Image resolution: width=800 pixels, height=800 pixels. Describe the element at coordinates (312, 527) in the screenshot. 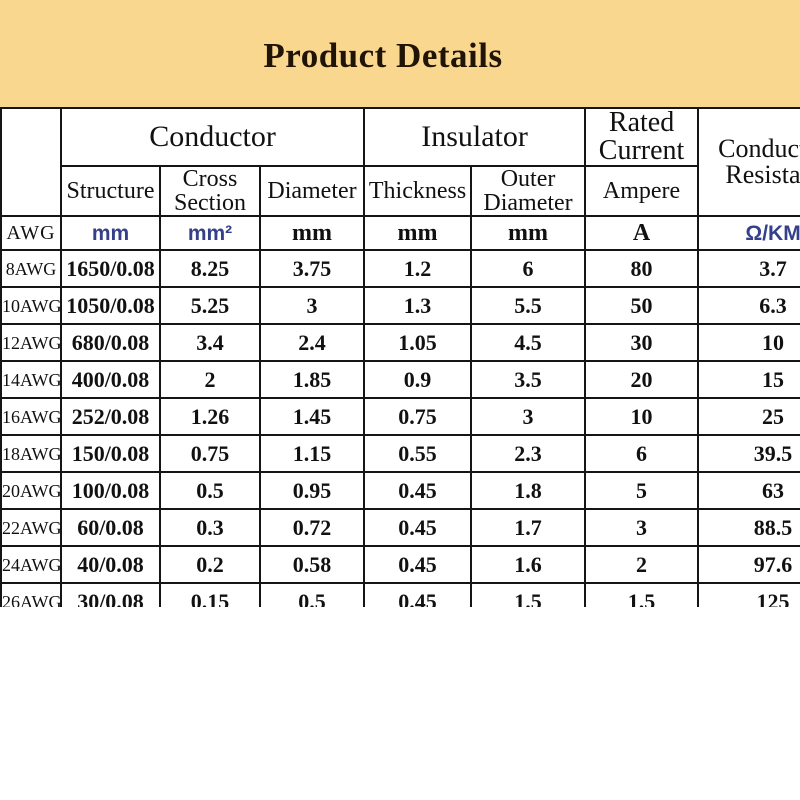

I see `data-cell: 0.72` at that location.